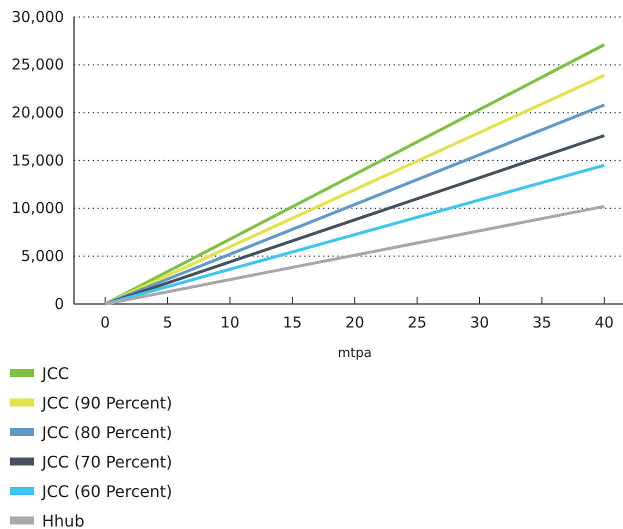 The height and width of the screenshot is (529, 623). What do you see at coordinates (480, 323) in the screenshot?
I see `x-tick-label: 30` at bounding box center [480, 323].